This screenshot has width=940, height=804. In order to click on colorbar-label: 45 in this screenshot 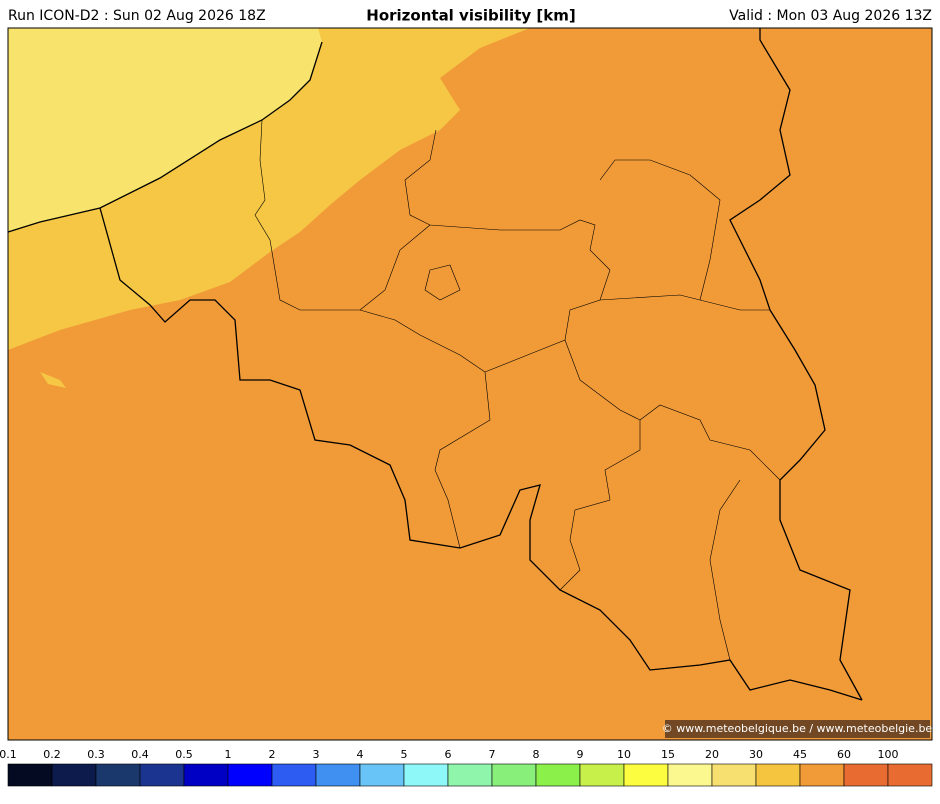, I will do `click(800, 754)`.